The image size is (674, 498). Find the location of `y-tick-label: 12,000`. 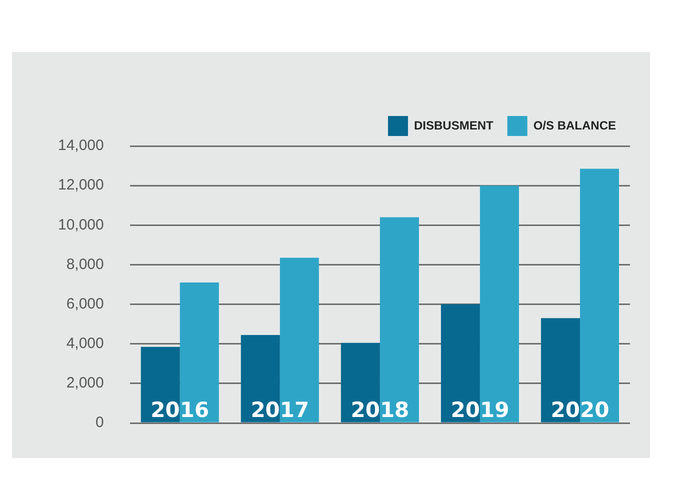

y-tick-label: 12,000 is located at coordinates (81, 185).